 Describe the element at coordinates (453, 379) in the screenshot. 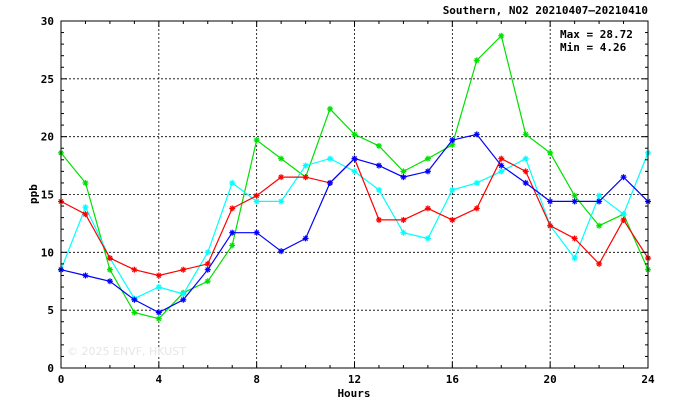

I see `x-tick-label: 16` at that location.